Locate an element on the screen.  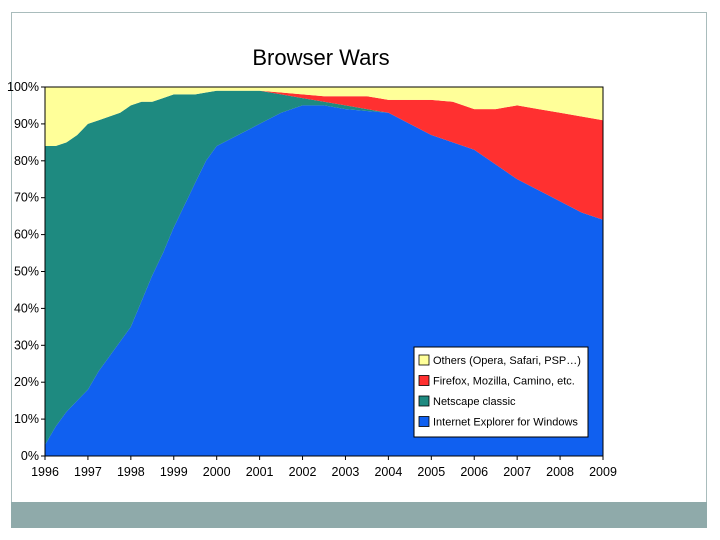
chart-title: Browser Wars is located at coordinates (320, 57).